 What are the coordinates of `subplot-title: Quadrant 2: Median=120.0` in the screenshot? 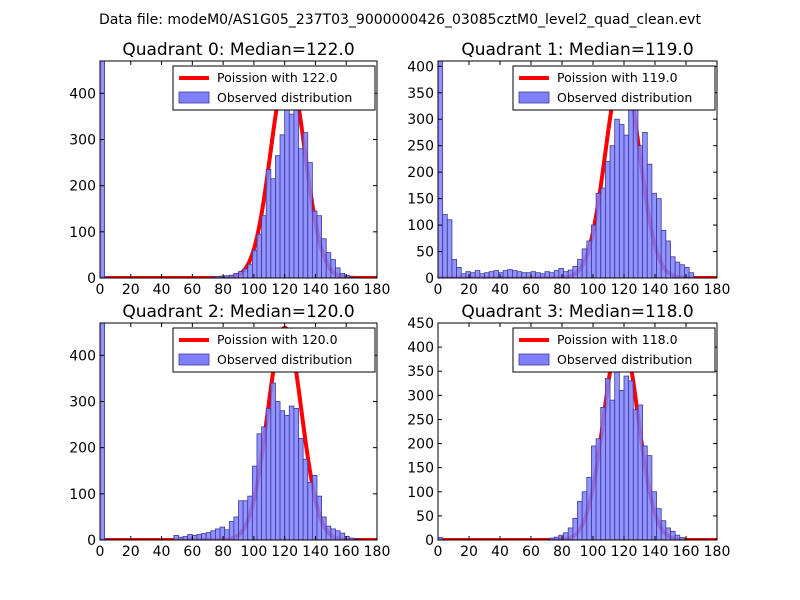 It's located at (238, 312).